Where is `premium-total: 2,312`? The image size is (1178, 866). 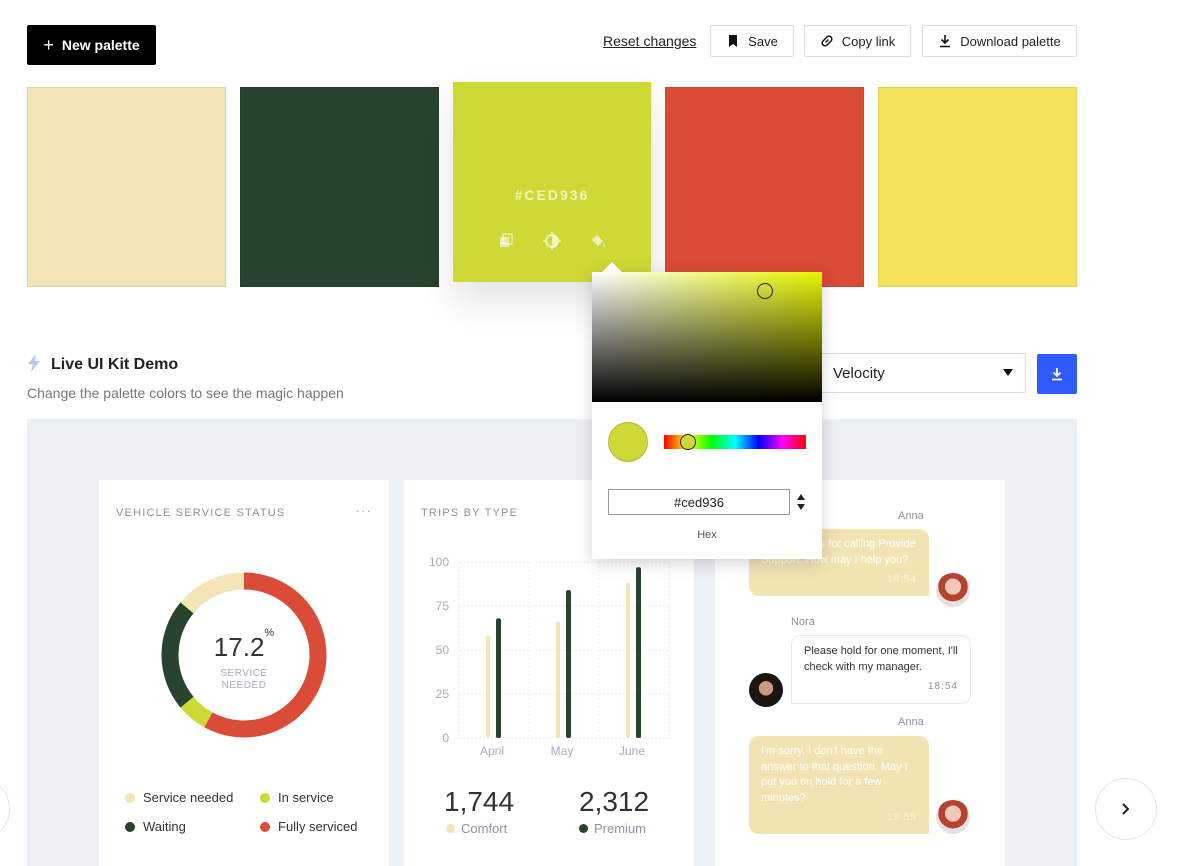
premium-total: 2,312 is located at coordinates (614, 801).